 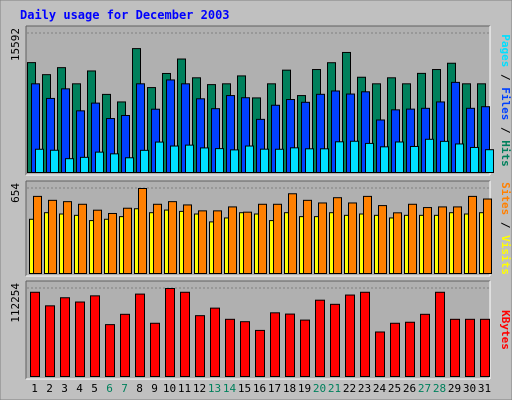 What do you see at coordinates (505, 198) in the screenshot?
I see `legend-item: Sites` at bounding box center [505, 198].